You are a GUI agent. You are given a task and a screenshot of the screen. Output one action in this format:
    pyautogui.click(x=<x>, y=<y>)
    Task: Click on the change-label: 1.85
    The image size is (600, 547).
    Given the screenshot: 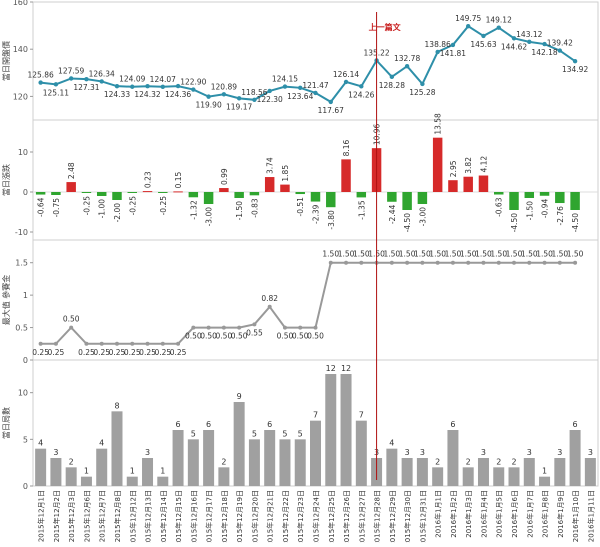 What is the action you would take?
    pyautogui.click(x=285, y=173)
    